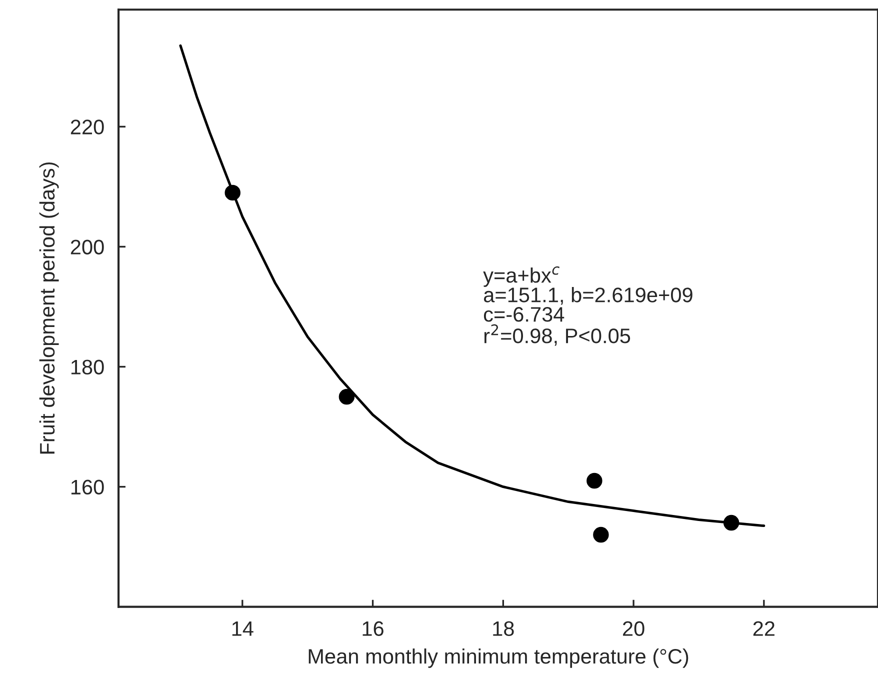  Describe the element at coordinates (763, 628) in the screenshot. I see `x-tick-label: 22` at that location.